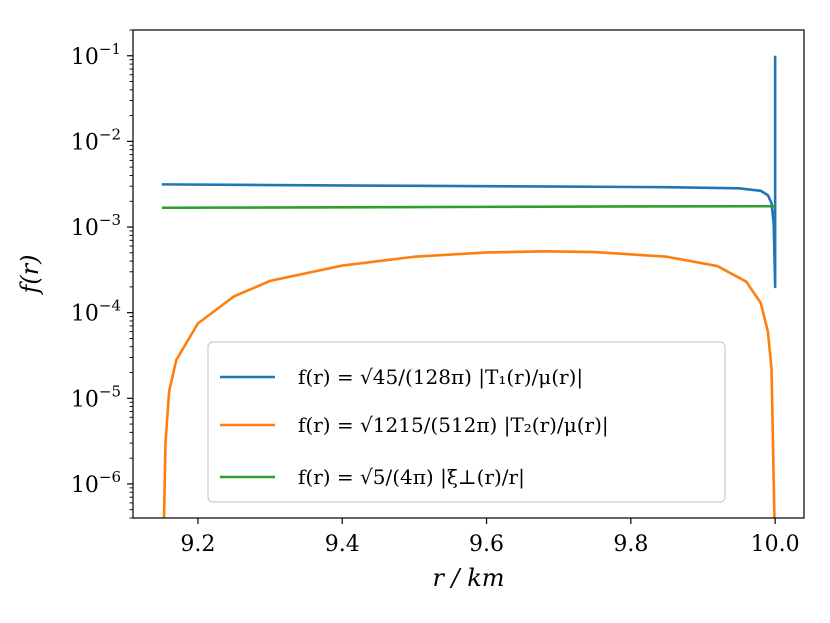 This screenshot has width=830, height=623. What do you see at coordinates (96, 397) in the screenshot?
I see `y-tick-label: 10⁻⁵` at bounding box center [96, 397].